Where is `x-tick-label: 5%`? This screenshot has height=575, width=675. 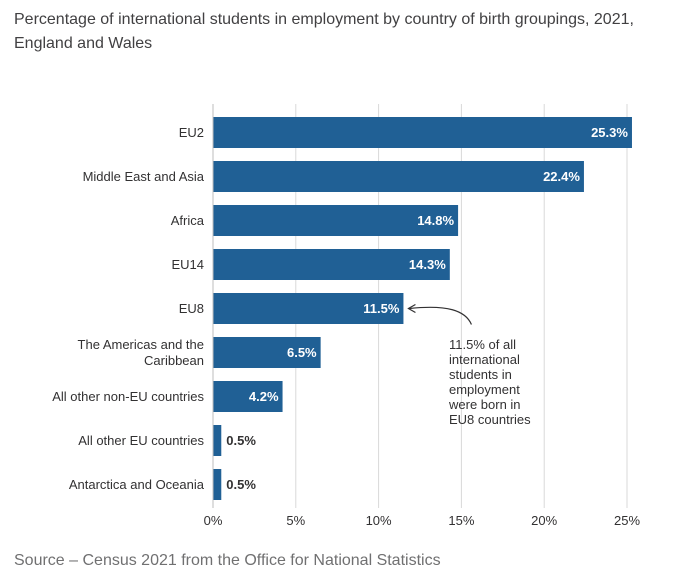 x-tick-label: 5% is located at coordinates (295, 520).